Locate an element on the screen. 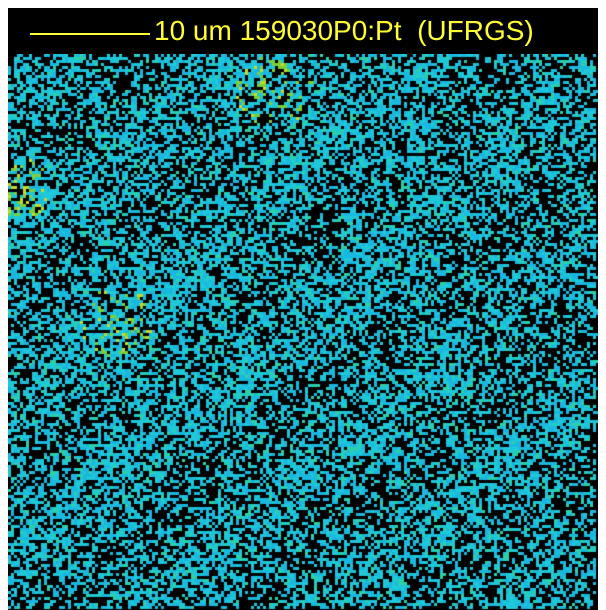 Image resolution: width=606 pixels, height=610 pixels. image-header: 10 um 159030P0:Pt (UFRGS) is located at coordinates (303, 31).